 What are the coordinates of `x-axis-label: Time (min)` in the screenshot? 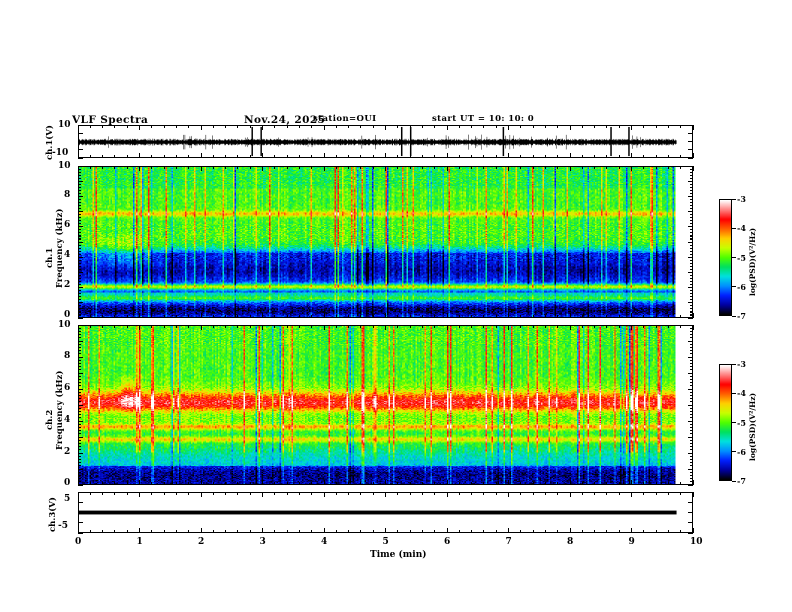 It's located at (398, 555).